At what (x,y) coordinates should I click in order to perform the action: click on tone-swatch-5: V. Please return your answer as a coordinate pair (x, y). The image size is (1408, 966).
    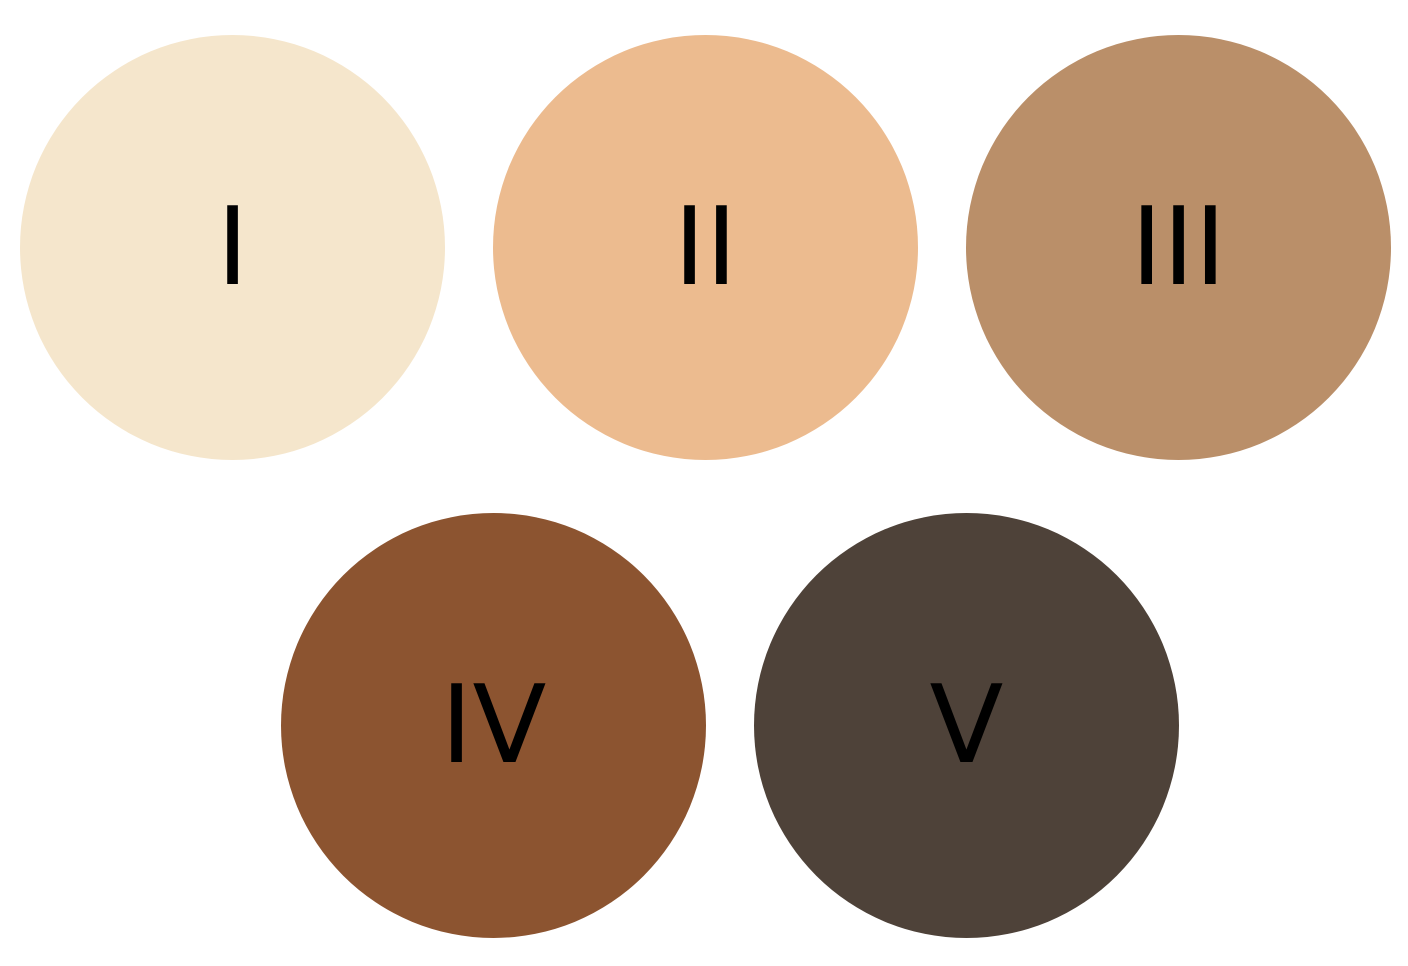
    Looking at the image, I should click on (966, 725).